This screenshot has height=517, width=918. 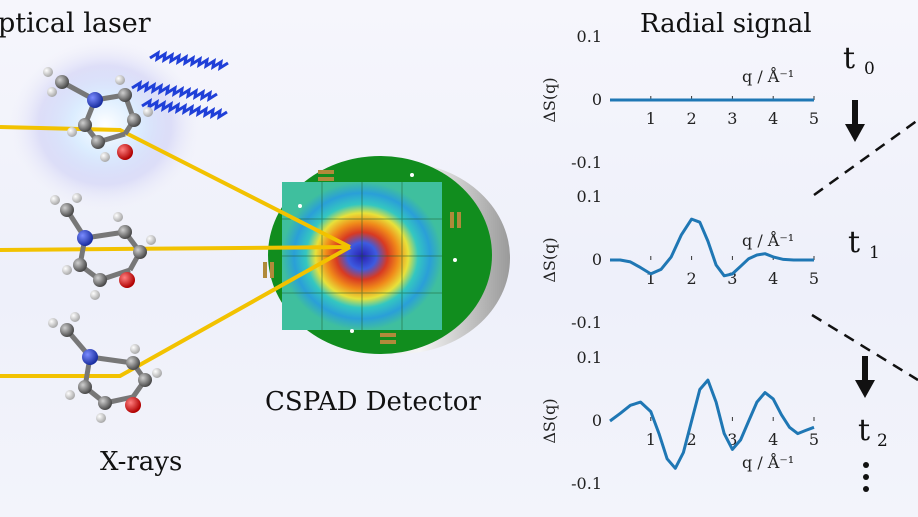 What do you see at coordinates (882, 441) in the screenshot?
I see `time-label-2-sub: 2` at bounding box center [882, 441].